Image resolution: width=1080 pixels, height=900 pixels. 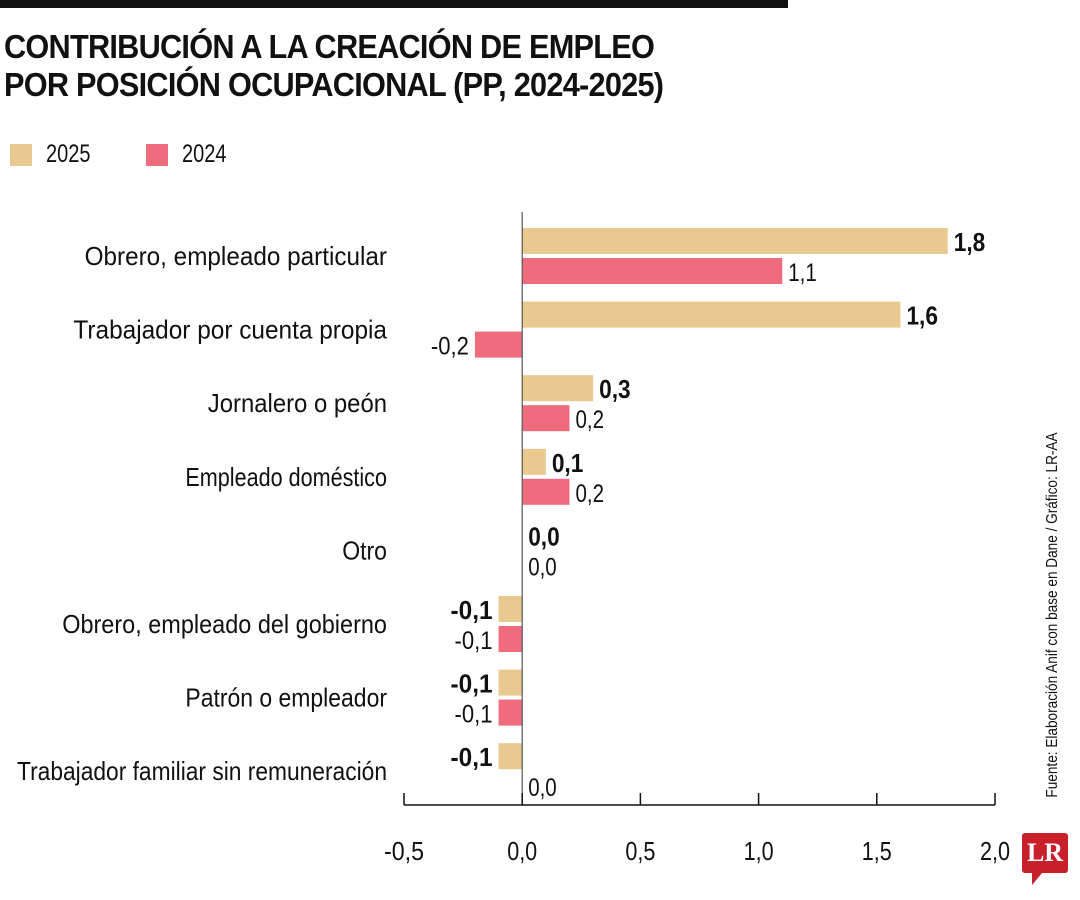 I want to click on x-tick-label: 2,0, so click(x=995, y=851).